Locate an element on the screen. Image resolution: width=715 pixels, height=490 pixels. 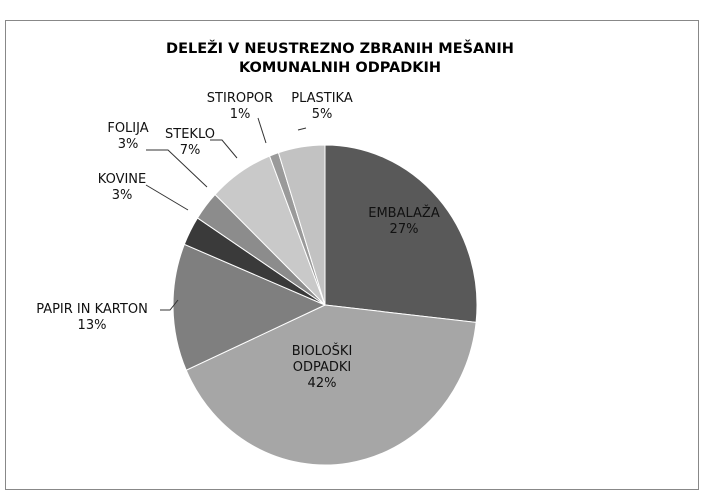
category-label: STIROPOR is located at coordinates (240, 98).